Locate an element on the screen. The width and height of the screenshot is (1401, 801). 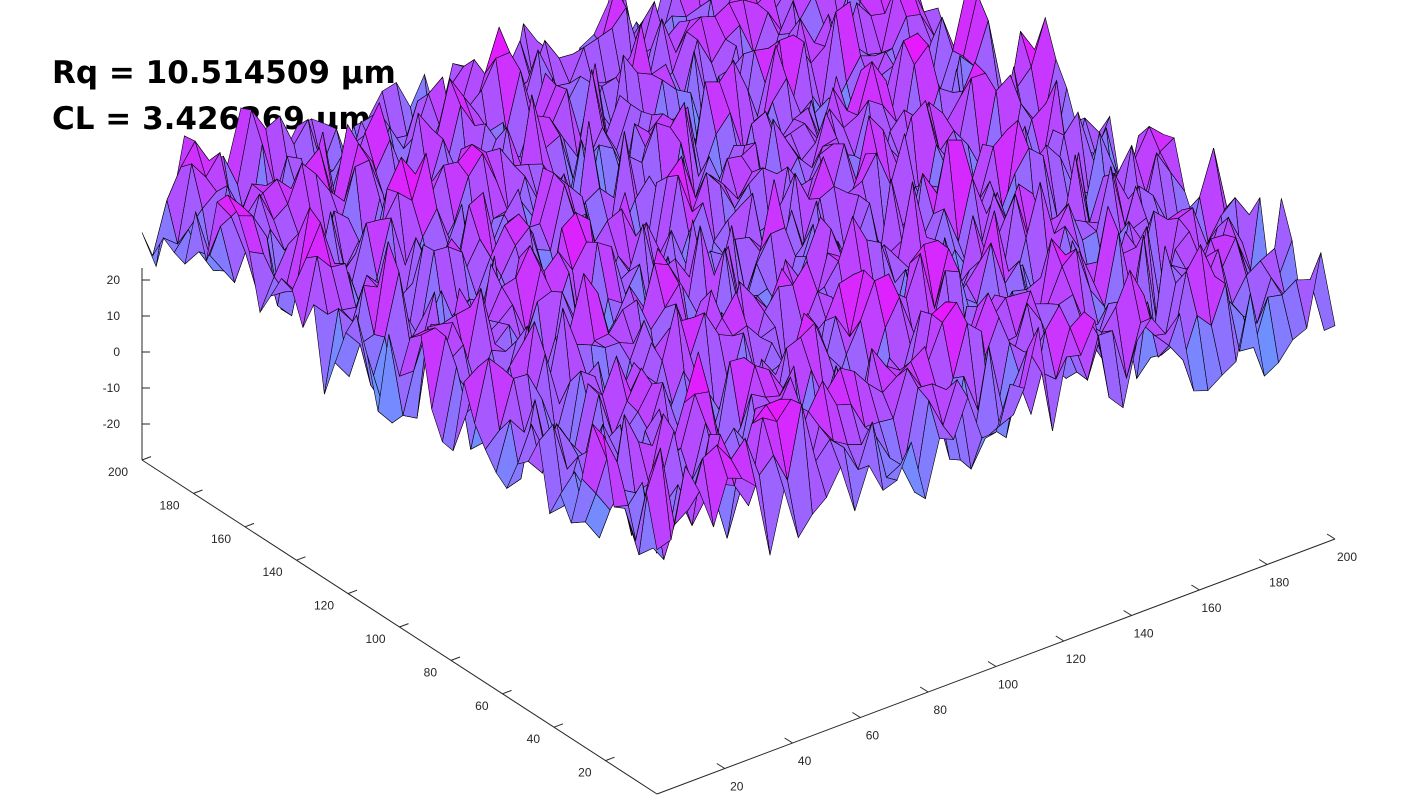
y-tick-label: 80 is located at coordinates (431, 672).